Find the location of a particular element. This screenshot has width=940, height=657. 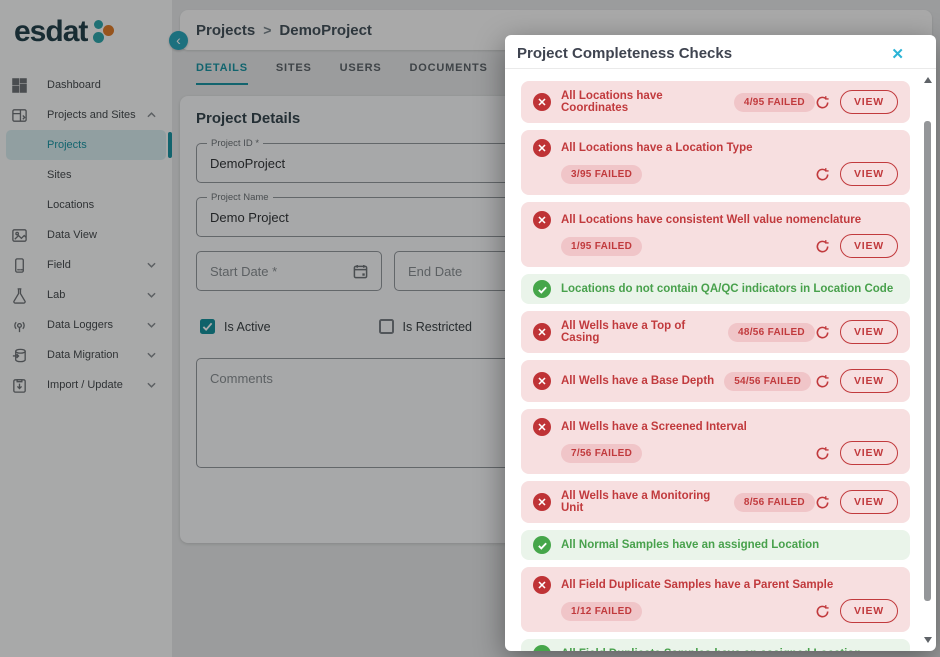

project-name-value: Demo Project is located at coordinates (249, 217).